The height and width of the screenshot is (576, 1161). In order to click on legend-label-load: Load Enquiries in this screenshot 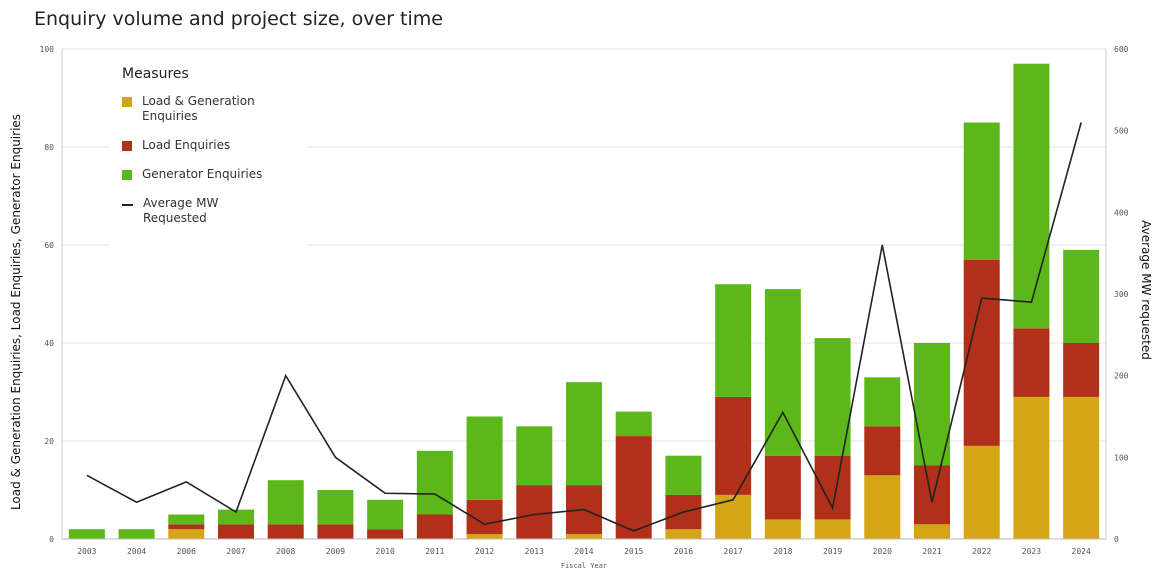, I will do `click(186, 145)`.